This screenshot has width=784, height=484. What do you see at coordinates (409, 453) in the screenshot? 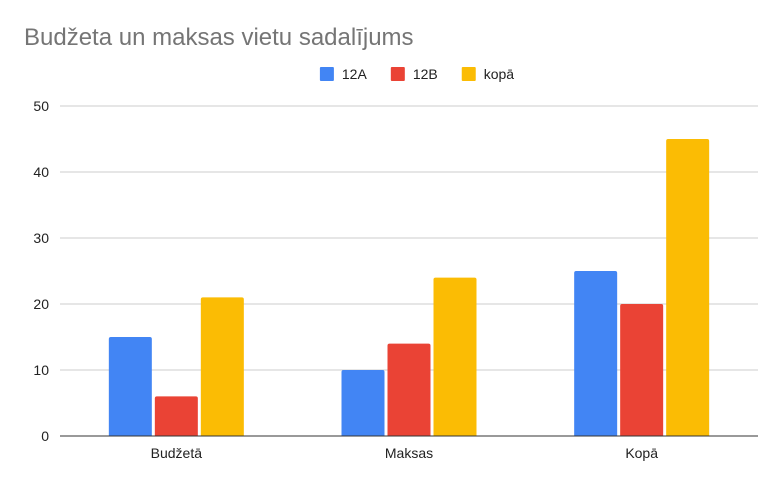
I see `x-tick-label: Maksas` at bounding box center [409, 453].